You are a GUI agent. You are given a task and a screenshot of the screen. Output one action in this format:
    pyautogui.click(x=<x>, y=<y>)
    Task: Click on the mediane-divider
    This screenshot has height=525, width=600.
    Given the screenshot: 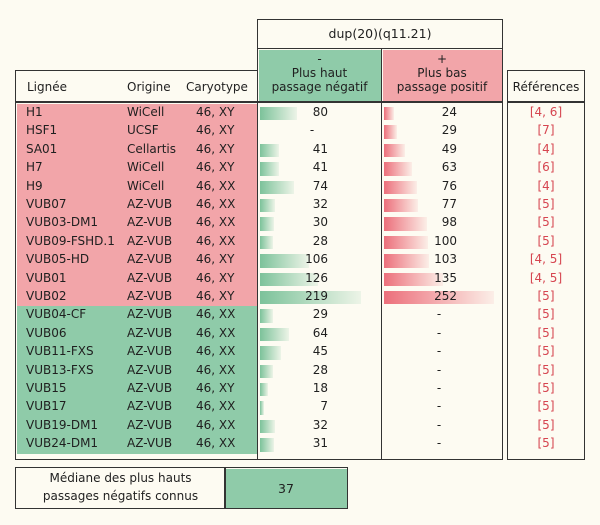 What is the action you would take?
    pyautogui.click(x=225, y=488)
    